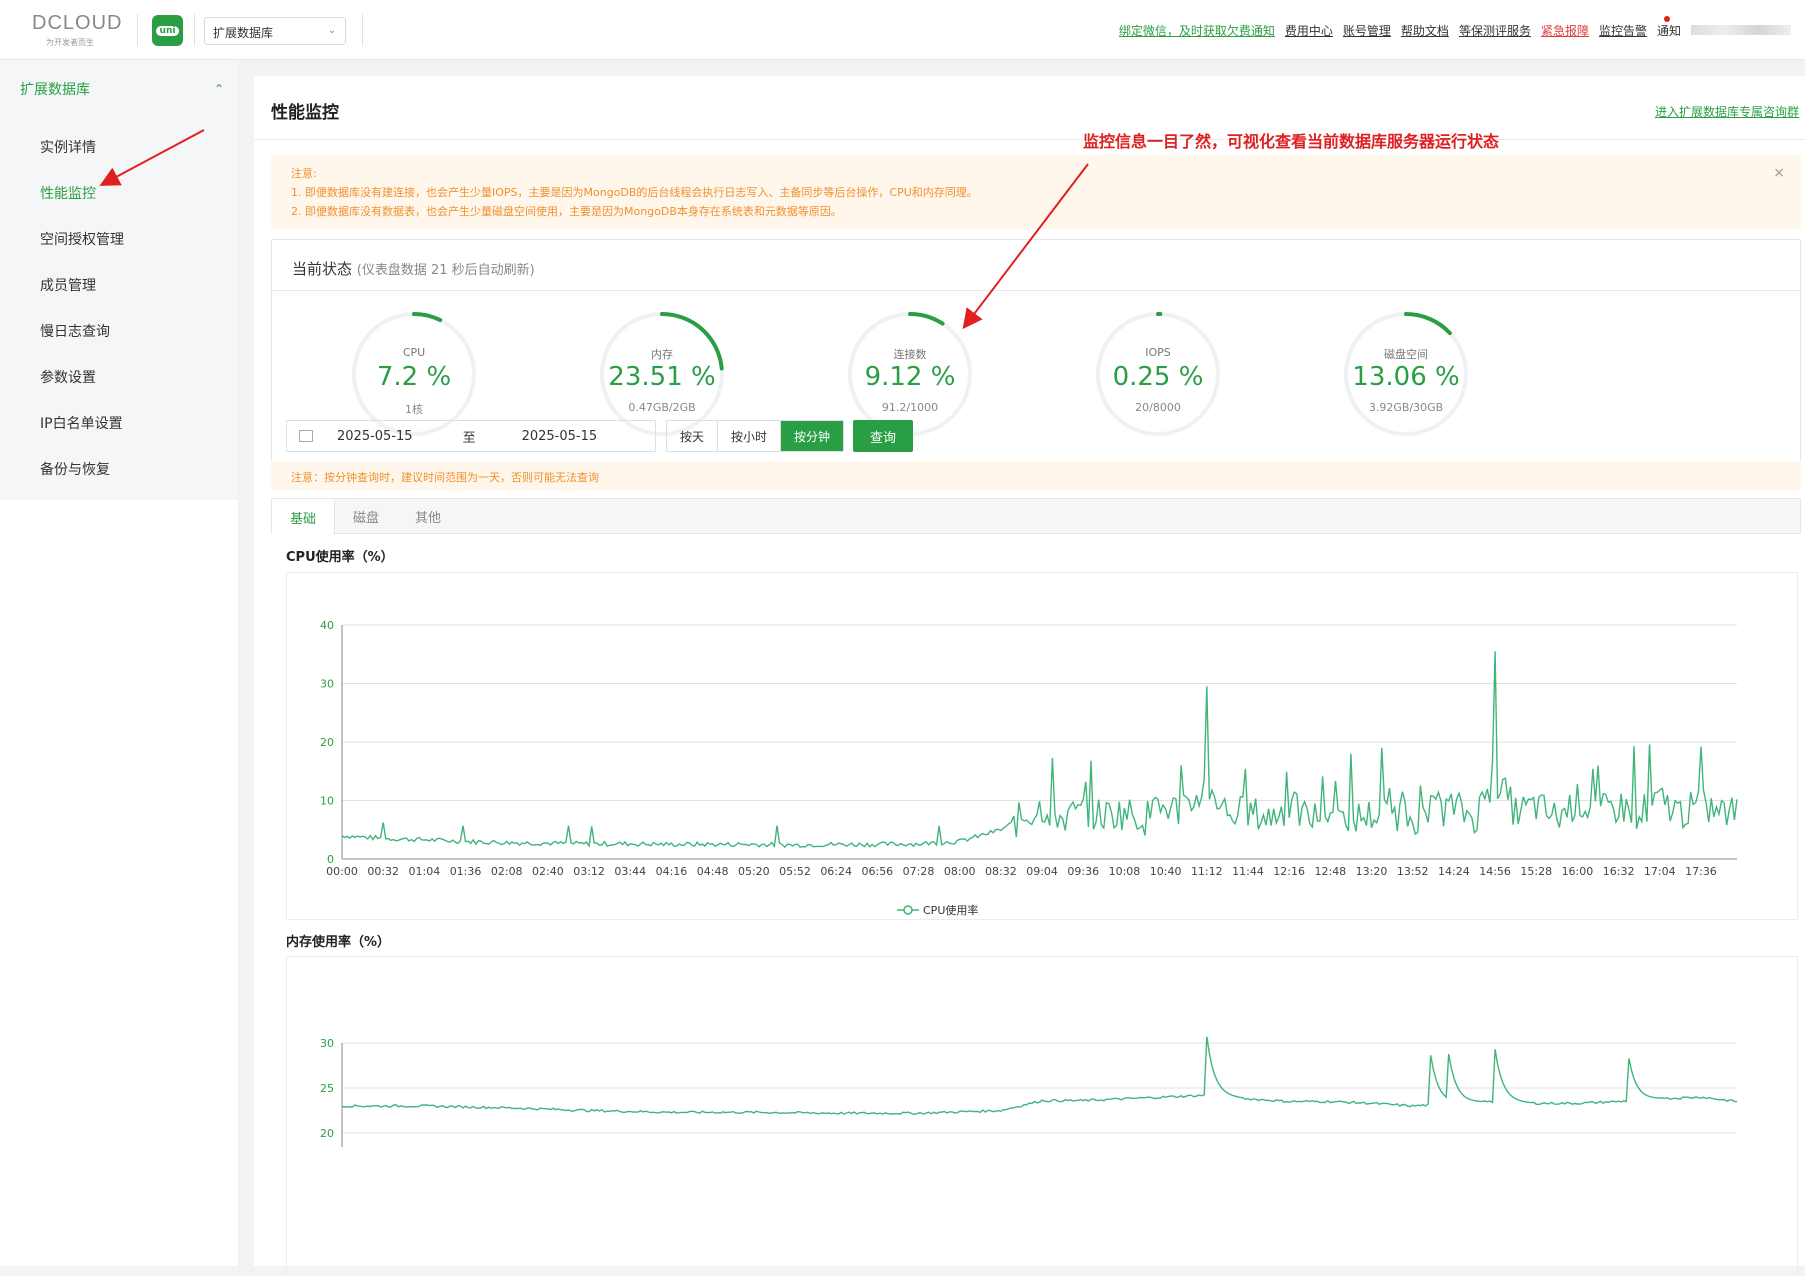 The width and height of the screenshot is (1805, 1276). Describe the element at coordinates (960, 871) in the screenshot. I see `x-tick-label: 08:00` at that location.